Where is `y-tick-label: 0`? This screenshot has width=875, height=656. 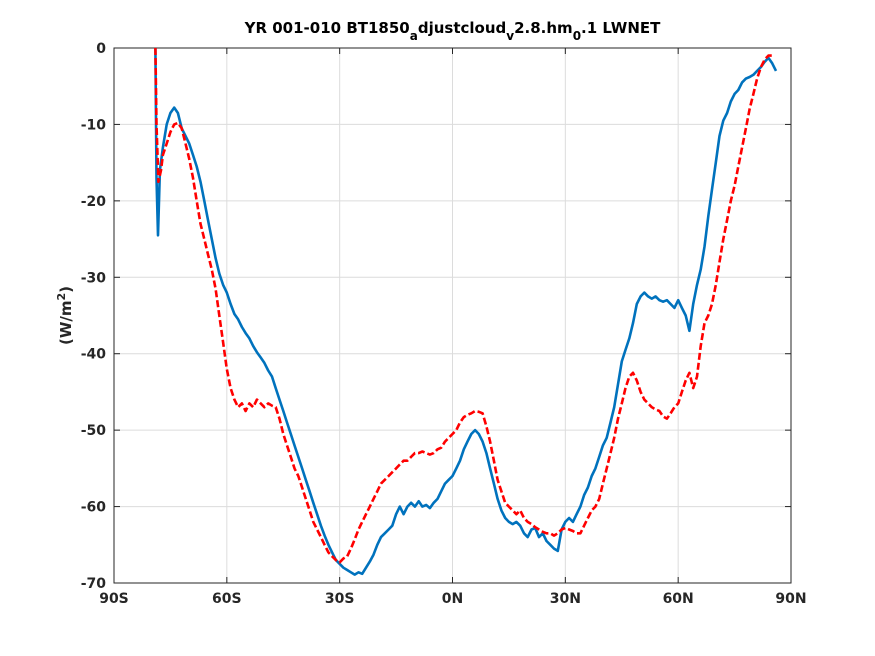
y-tick-label: 0 is located at coordinates (101, 49).